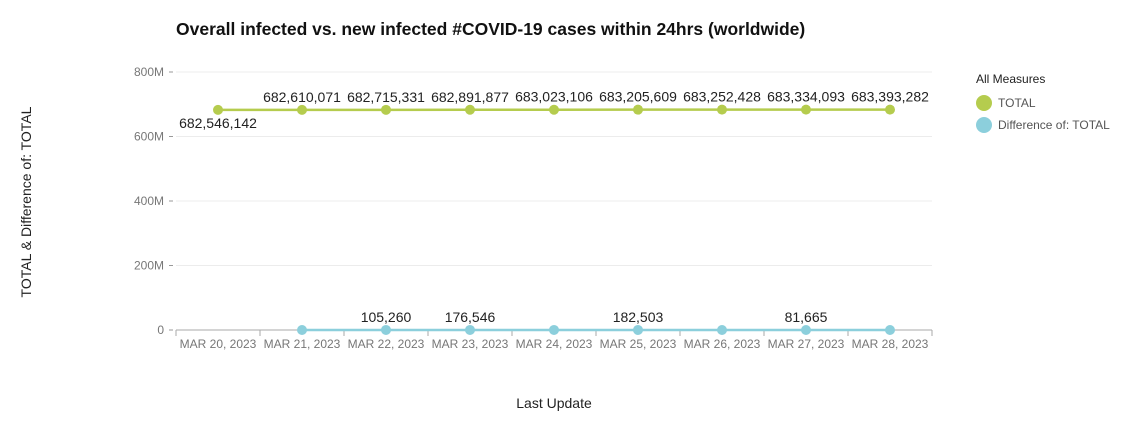 The width and height of the screenshot is (1134, 428). I want to click on legend: All Measures TOTAL Difference of: TOTAL, so click(1043, 104).